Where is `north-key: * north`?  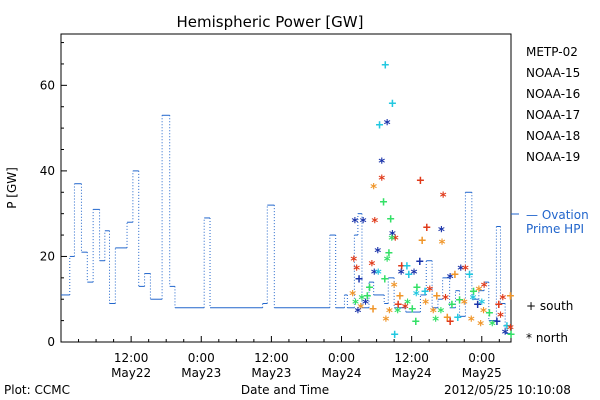
north-key: * north is located at coordinates (547, 338).